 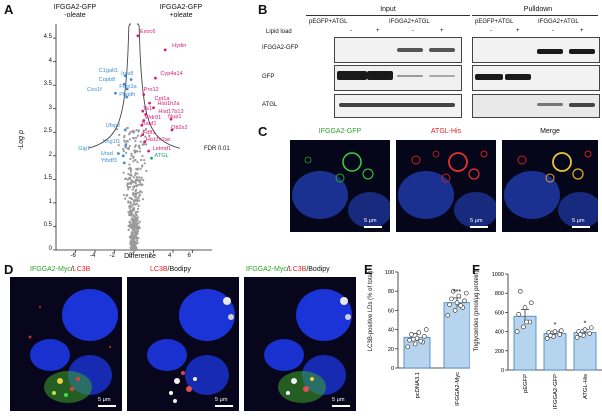 I want to click on row-label-atgl: ATGL, so click(x=270, y=105).